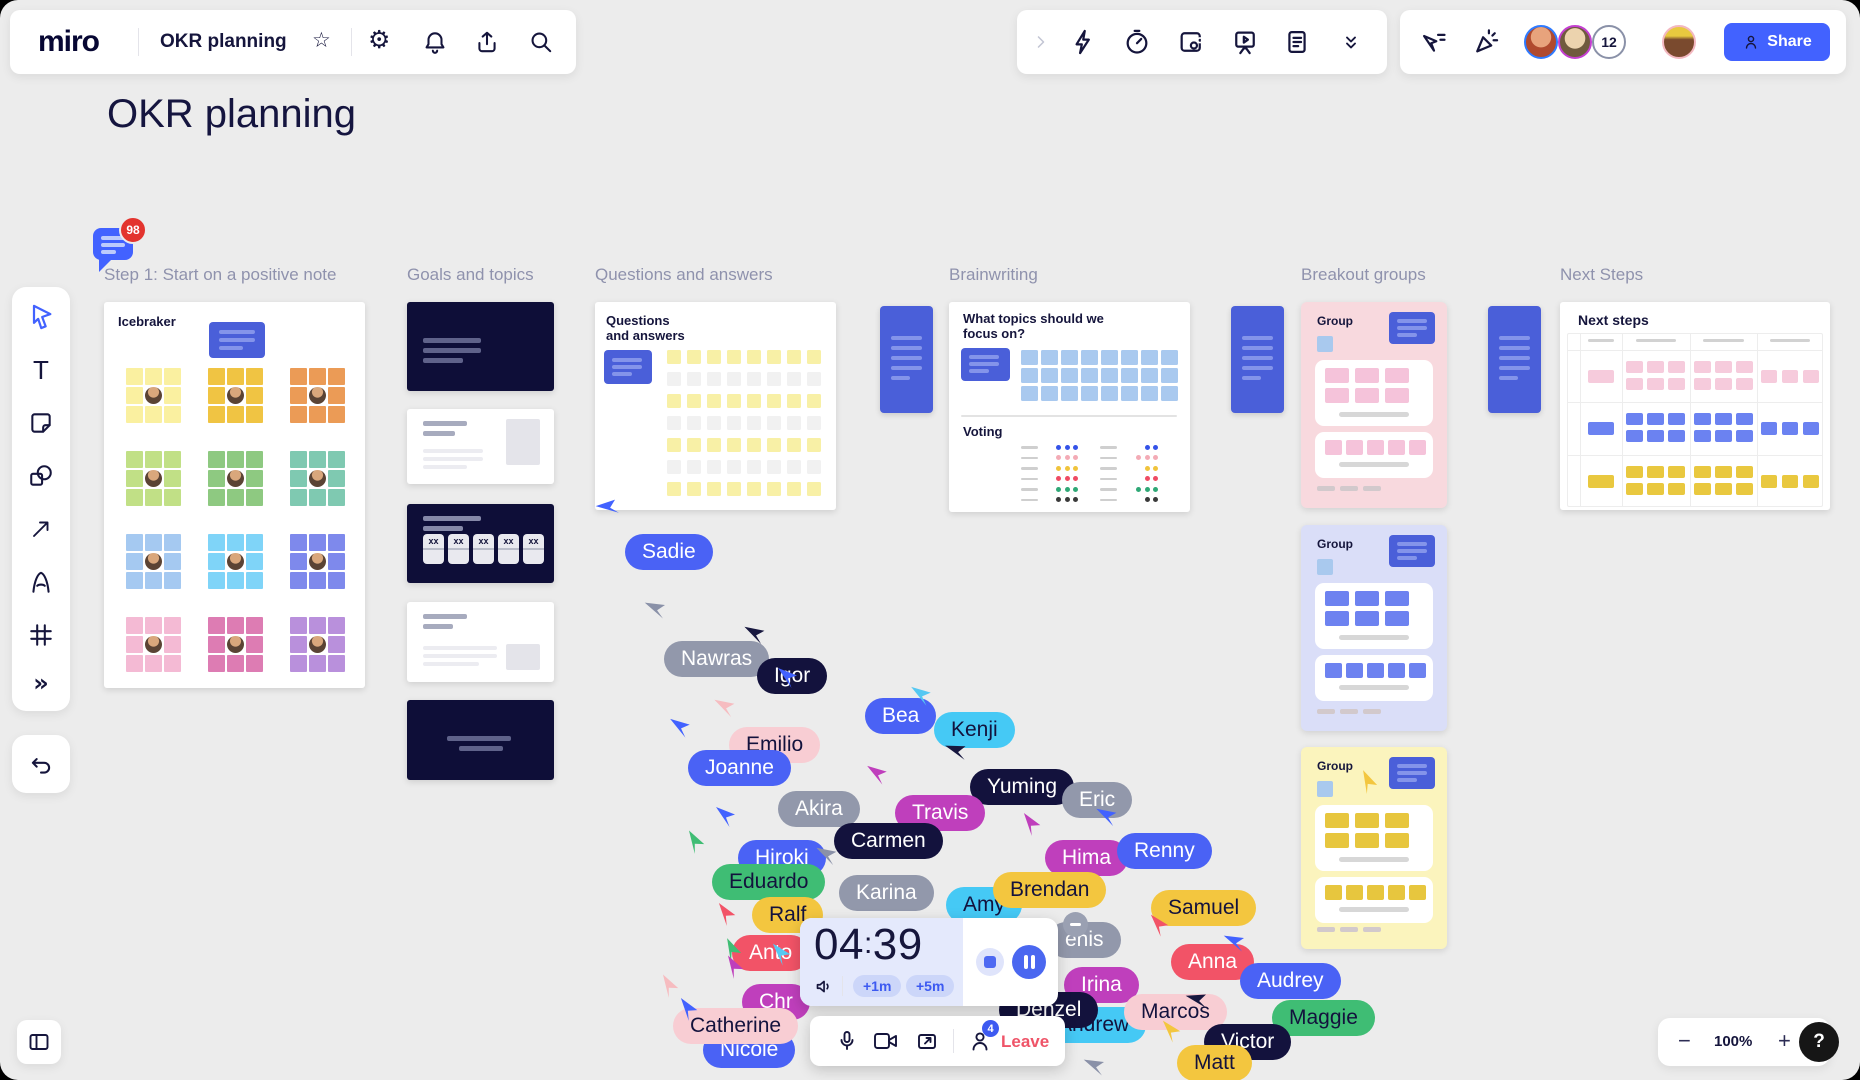 The image size is (1860, 1080). What do you see at coordinates (533, 549) in the screenshot?
I see `estimation-chip: xx` at bounding box center [533, 549].